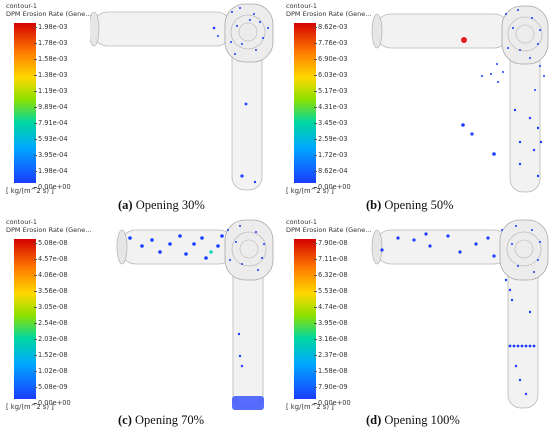 The height and width of the screenshot is (431, 550). What do you see at coordinates (331, 75) in the screenshot?
I see `tick-label: 6.03e-03` at bounding box center [331, 75].